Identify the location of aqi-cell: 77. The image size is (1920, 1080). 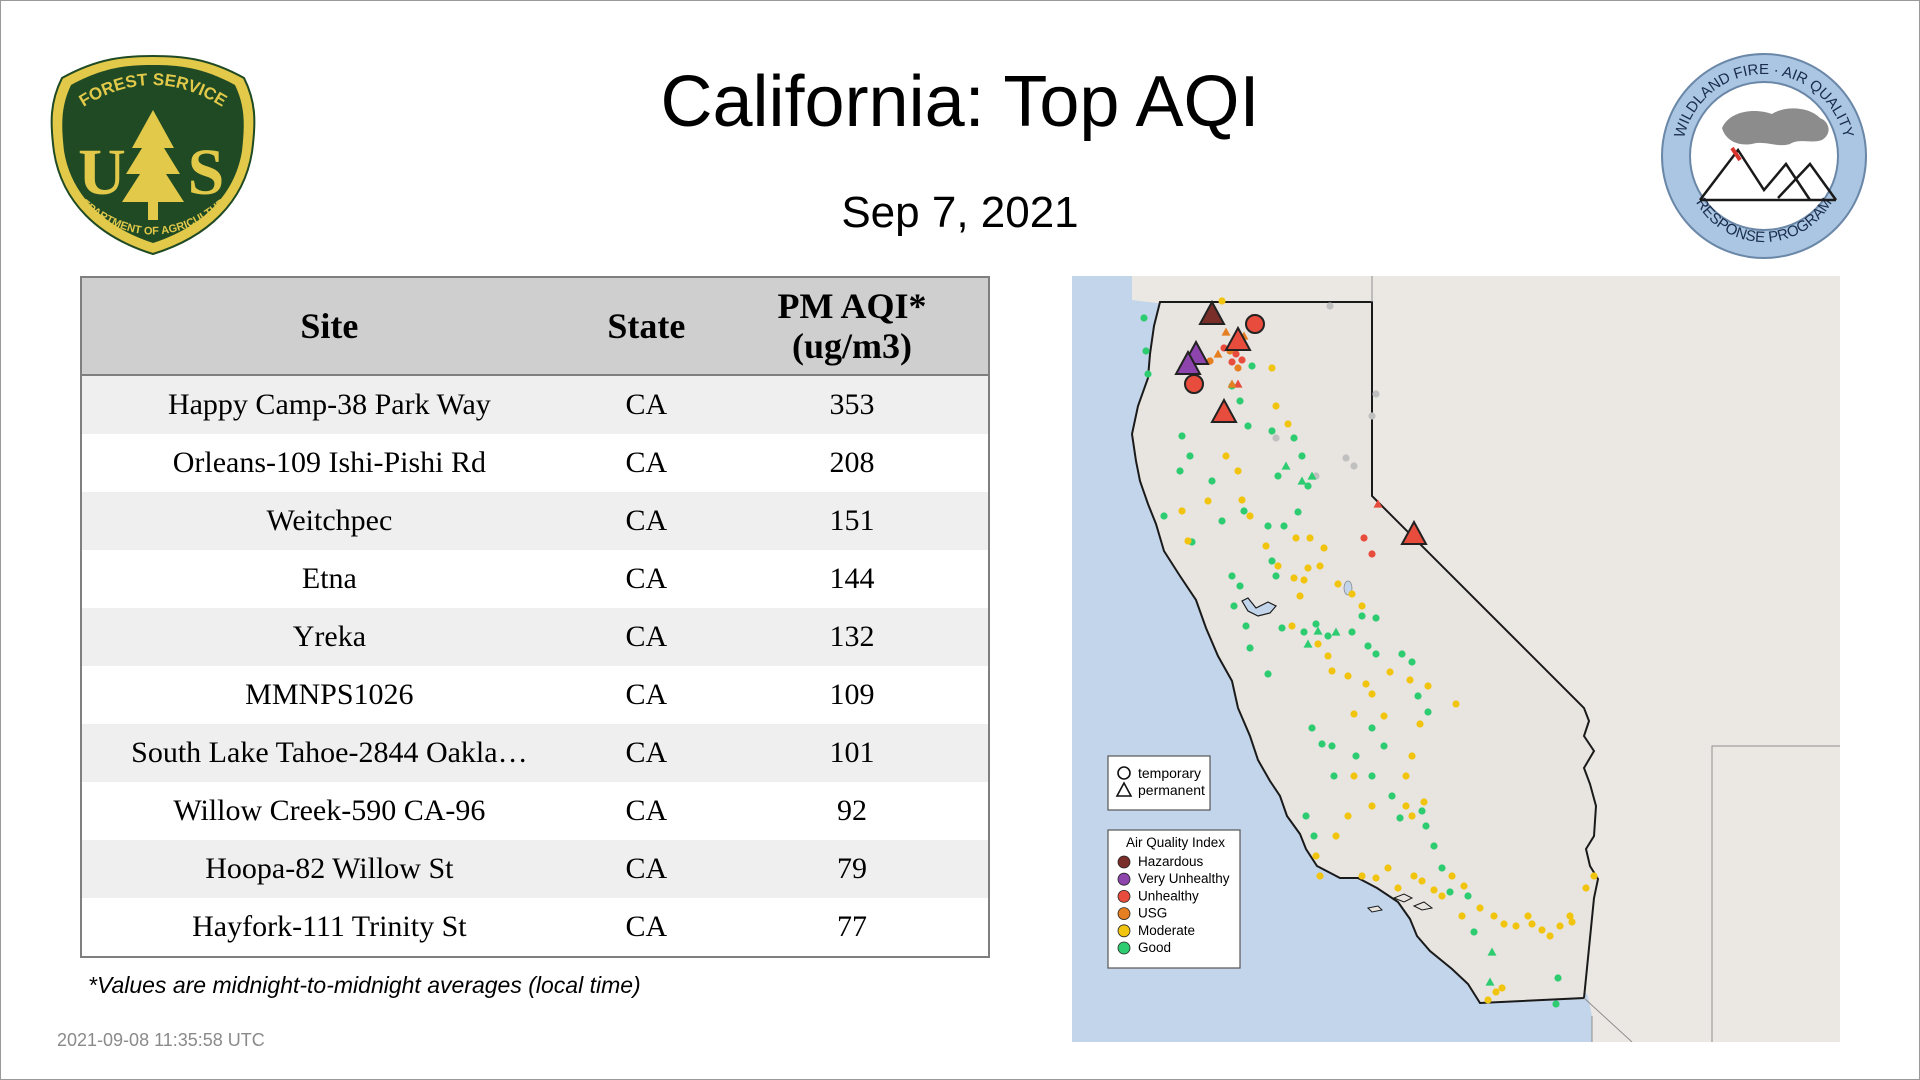
(852, 927).